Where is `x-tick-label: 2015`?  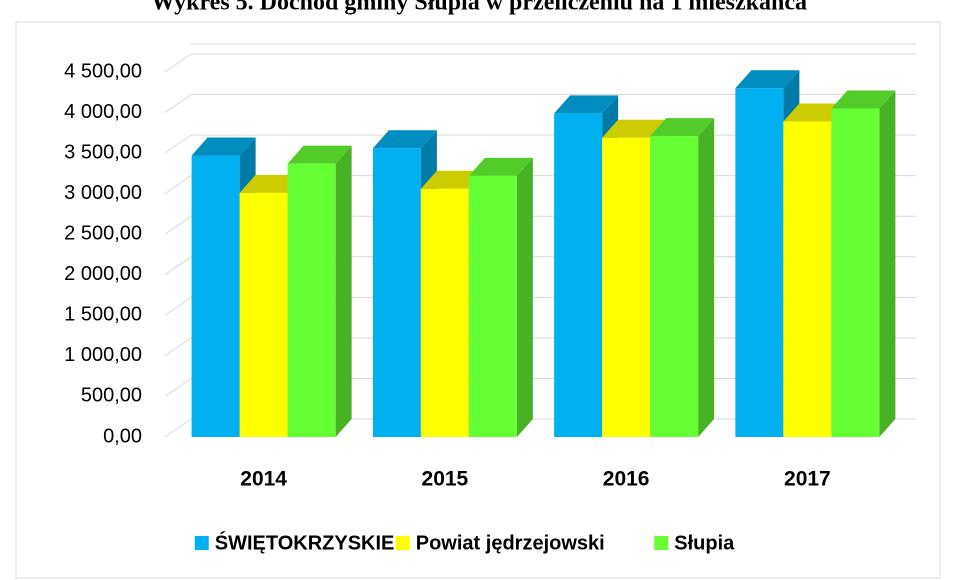
x-tick-label: 2015 is located at coordinates (445, 479).